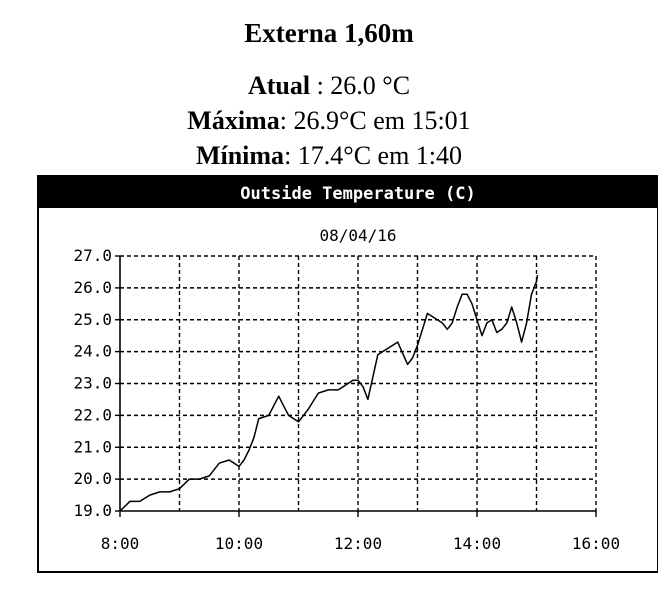 The image size is (658, 592). What do you see at coordinates (358, 543) in the screenshot?
I see `x-tick-label: 12:00` at bounding box center [358, 543].